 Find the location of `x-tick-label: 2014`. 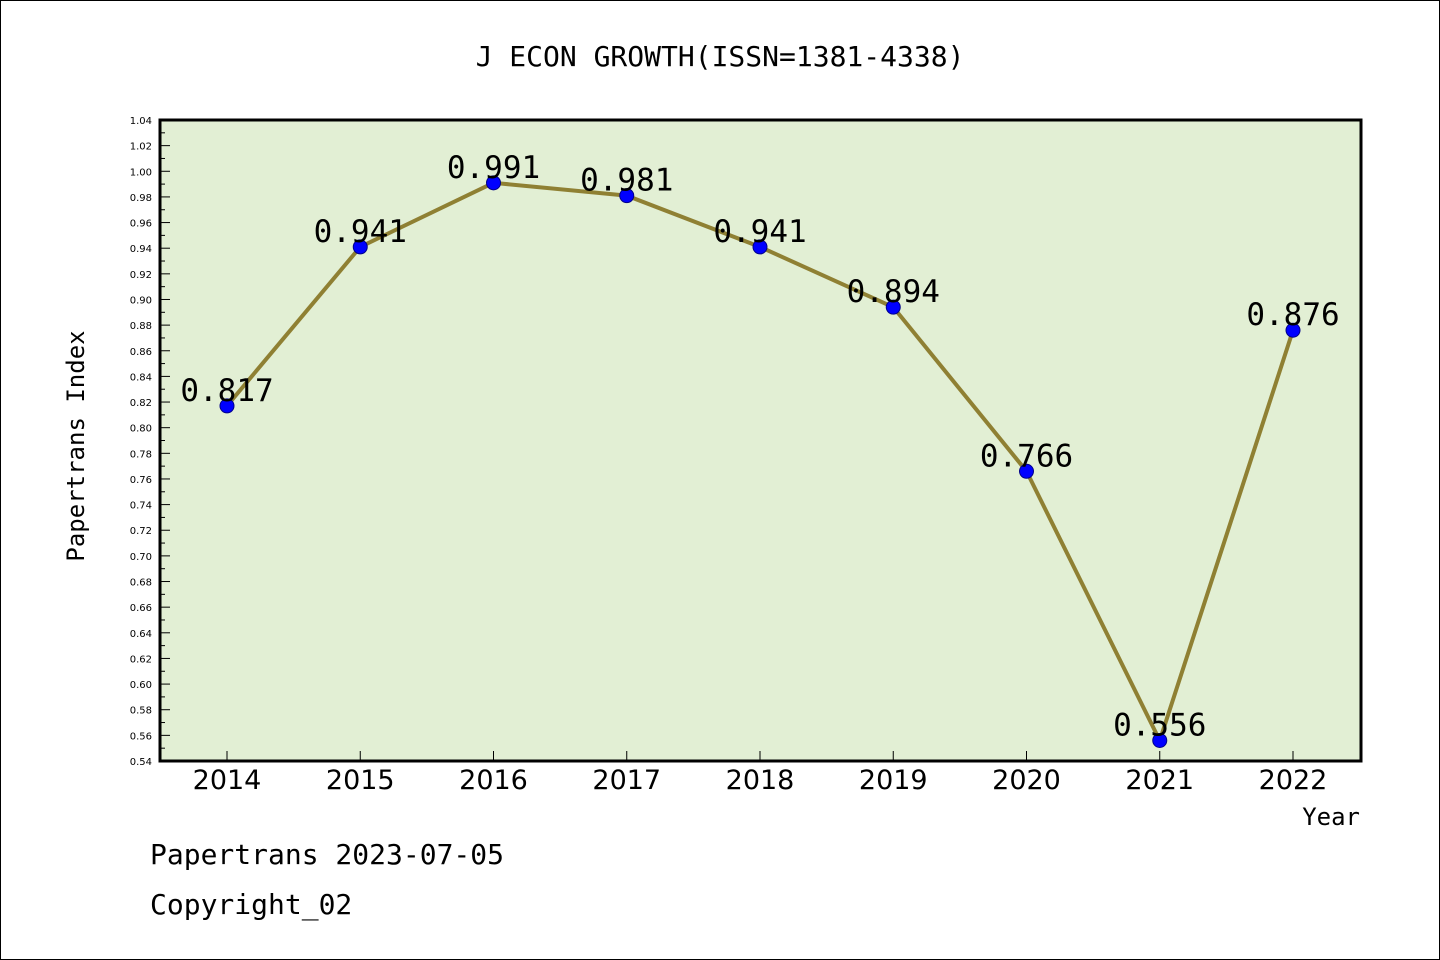

x-tick-label: 2014 is located at coordinates (227, 780).